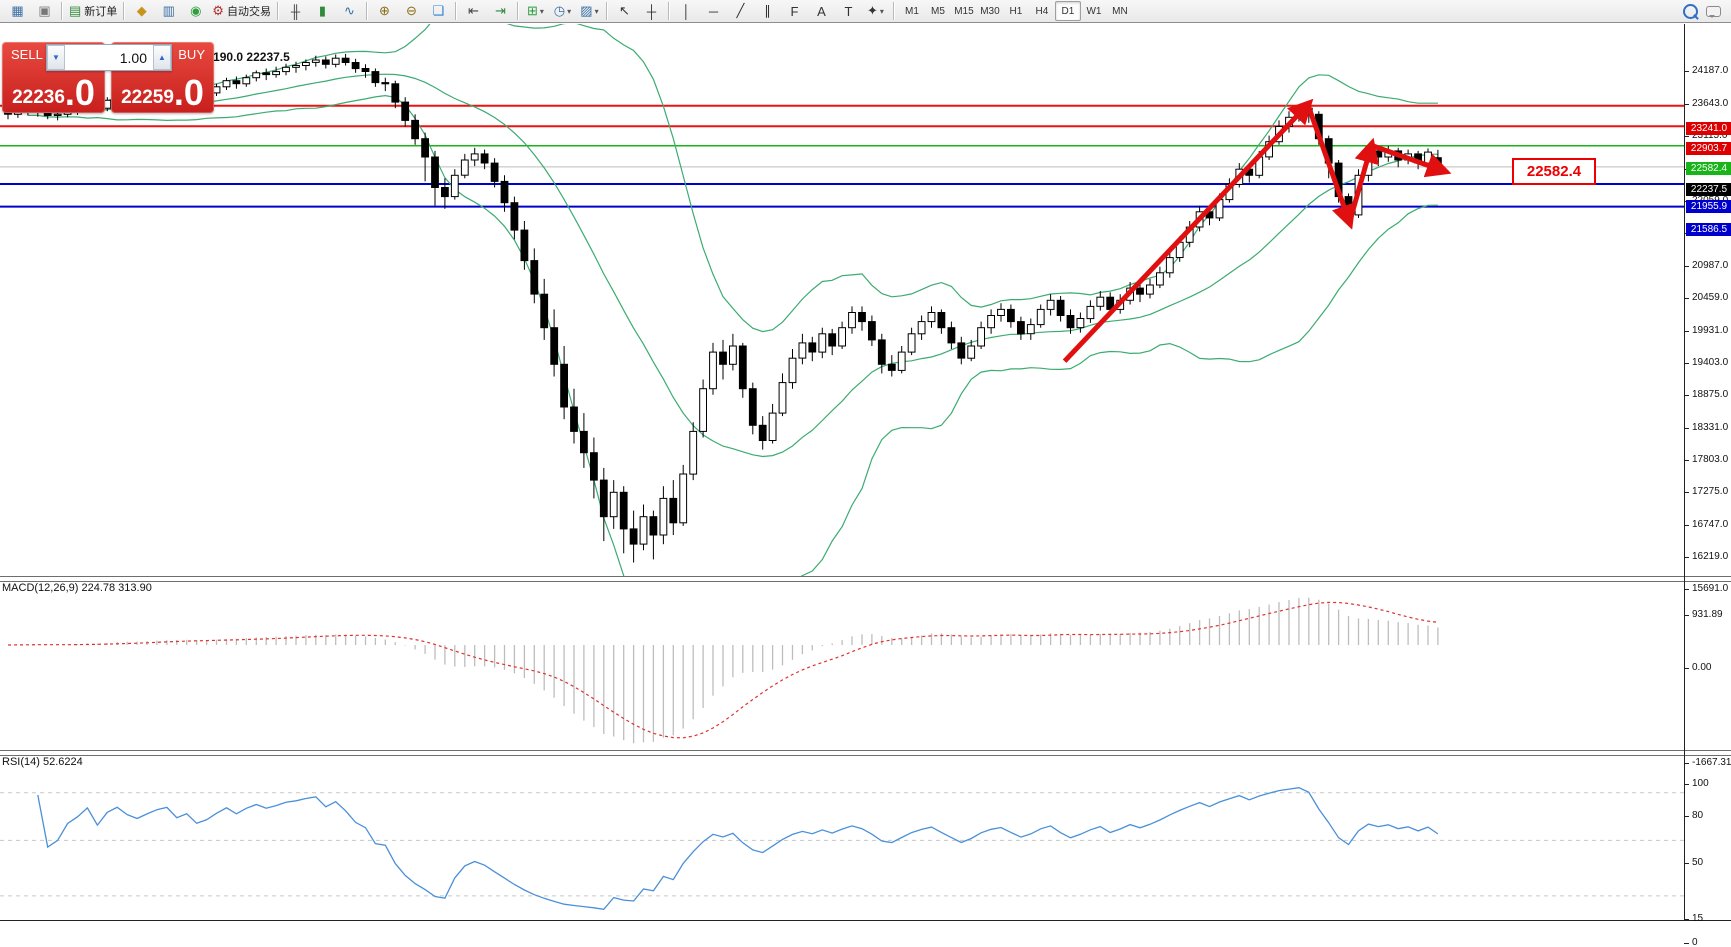 The image size is (1731, 947). I want to click on panel-divider-rsi, so click(865, 753).